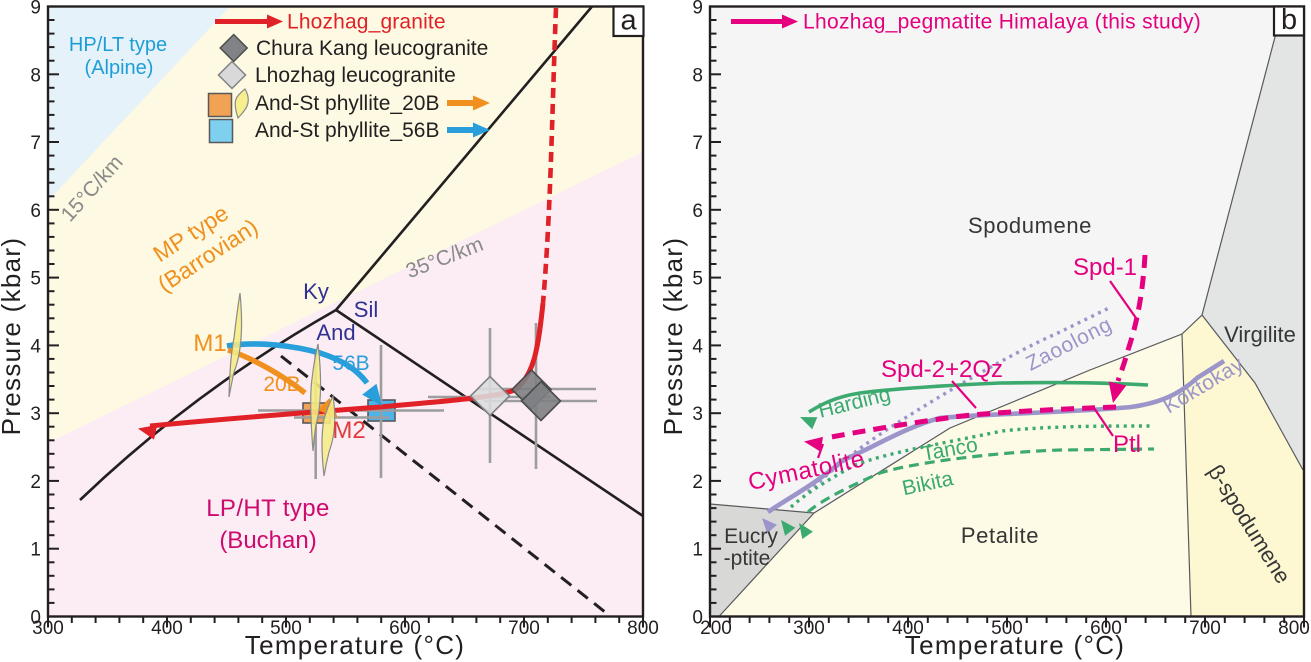 Image resolution: width=1311 pixels, height=662 pixels. What do you see at coordinates (268, 508) in the screenshot?
I see `svg-text: LP/HT type` at bounding box center [268, 508].